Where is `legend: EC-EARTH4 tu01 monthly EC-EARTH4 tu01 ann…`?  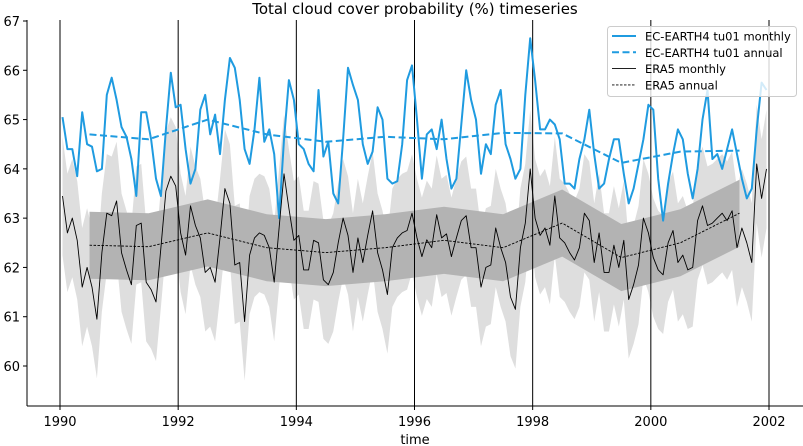
legend: EC-EARTH4 tu01 monthly EC-EARTH4 tu01 ann… is located at coordinates (702, 61).